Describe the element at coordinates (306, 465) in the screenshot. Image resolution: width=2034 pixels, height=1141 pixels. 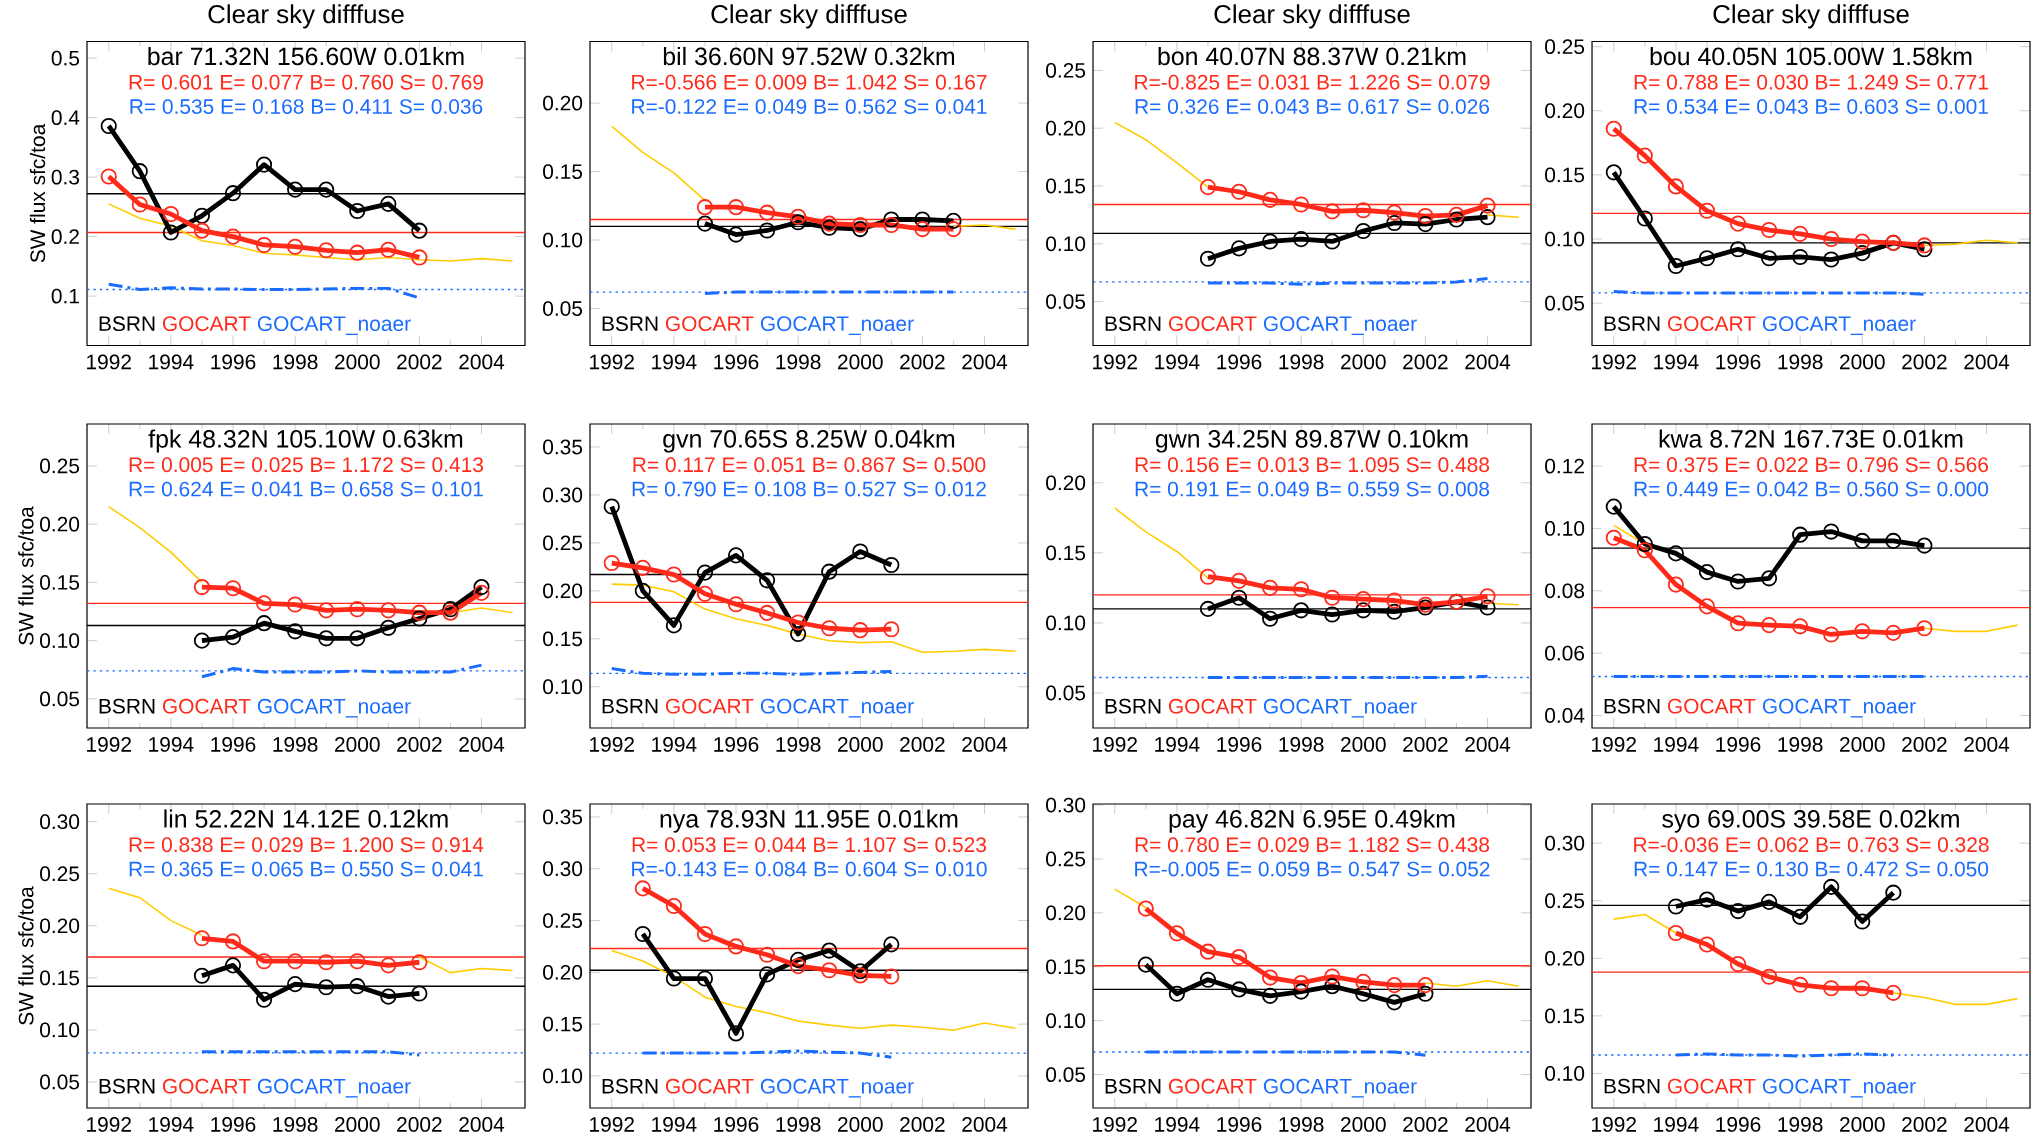
I see `annotation: R= 0.005 E= 0.025 B= 1.172 S= 0.413` at that location.